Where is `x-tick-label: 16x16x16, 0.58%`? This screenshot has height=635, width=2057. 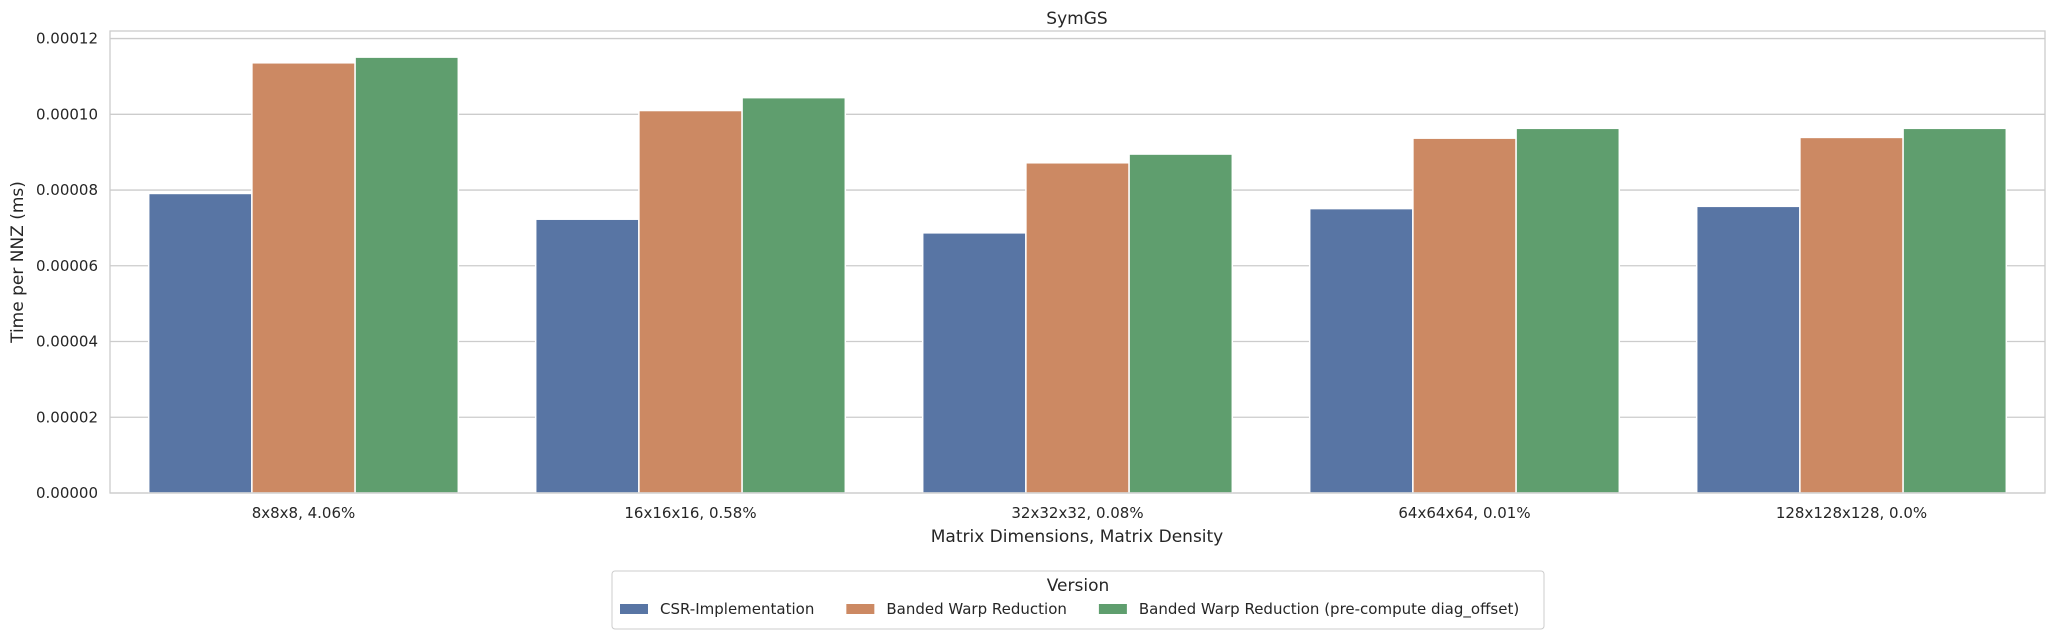
x-tick-label: 16x16x16, 0.58% is located at coordinates (690, 513).